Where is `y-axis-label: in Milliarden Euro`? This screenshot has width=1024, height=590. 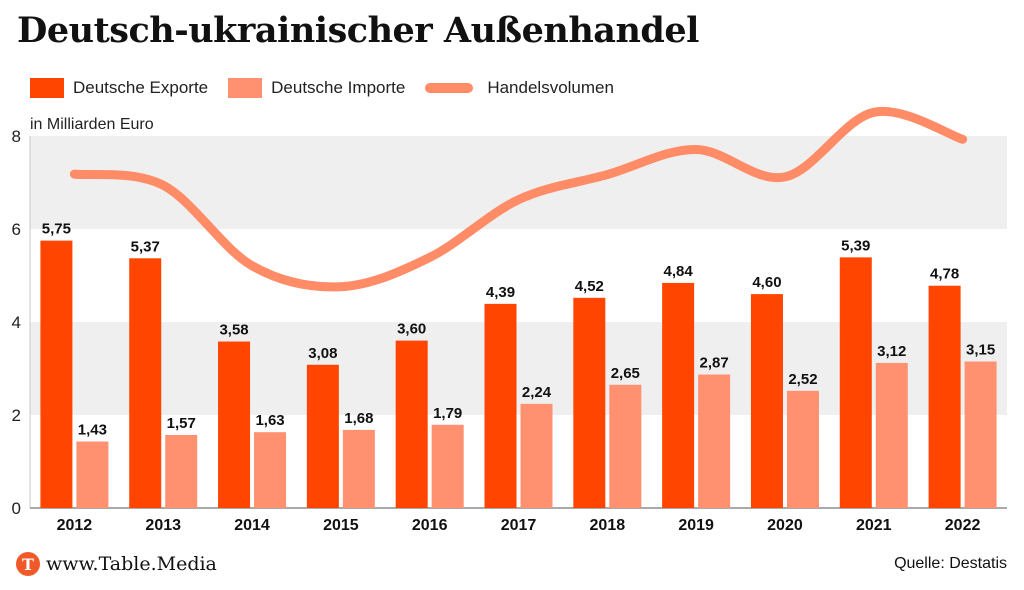 y-axis-label: in Milliarden Euro is located at coordinates (92, 124).